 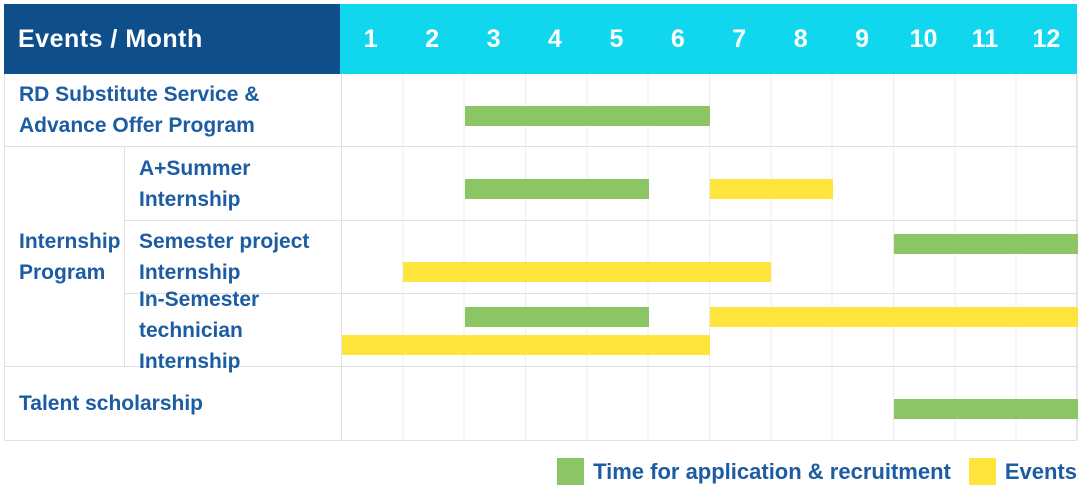 What do you see at coordinates (709, 330) in the screenshot?
I see `chart-row-in-semester-technician` at bounding box center [709, 330].